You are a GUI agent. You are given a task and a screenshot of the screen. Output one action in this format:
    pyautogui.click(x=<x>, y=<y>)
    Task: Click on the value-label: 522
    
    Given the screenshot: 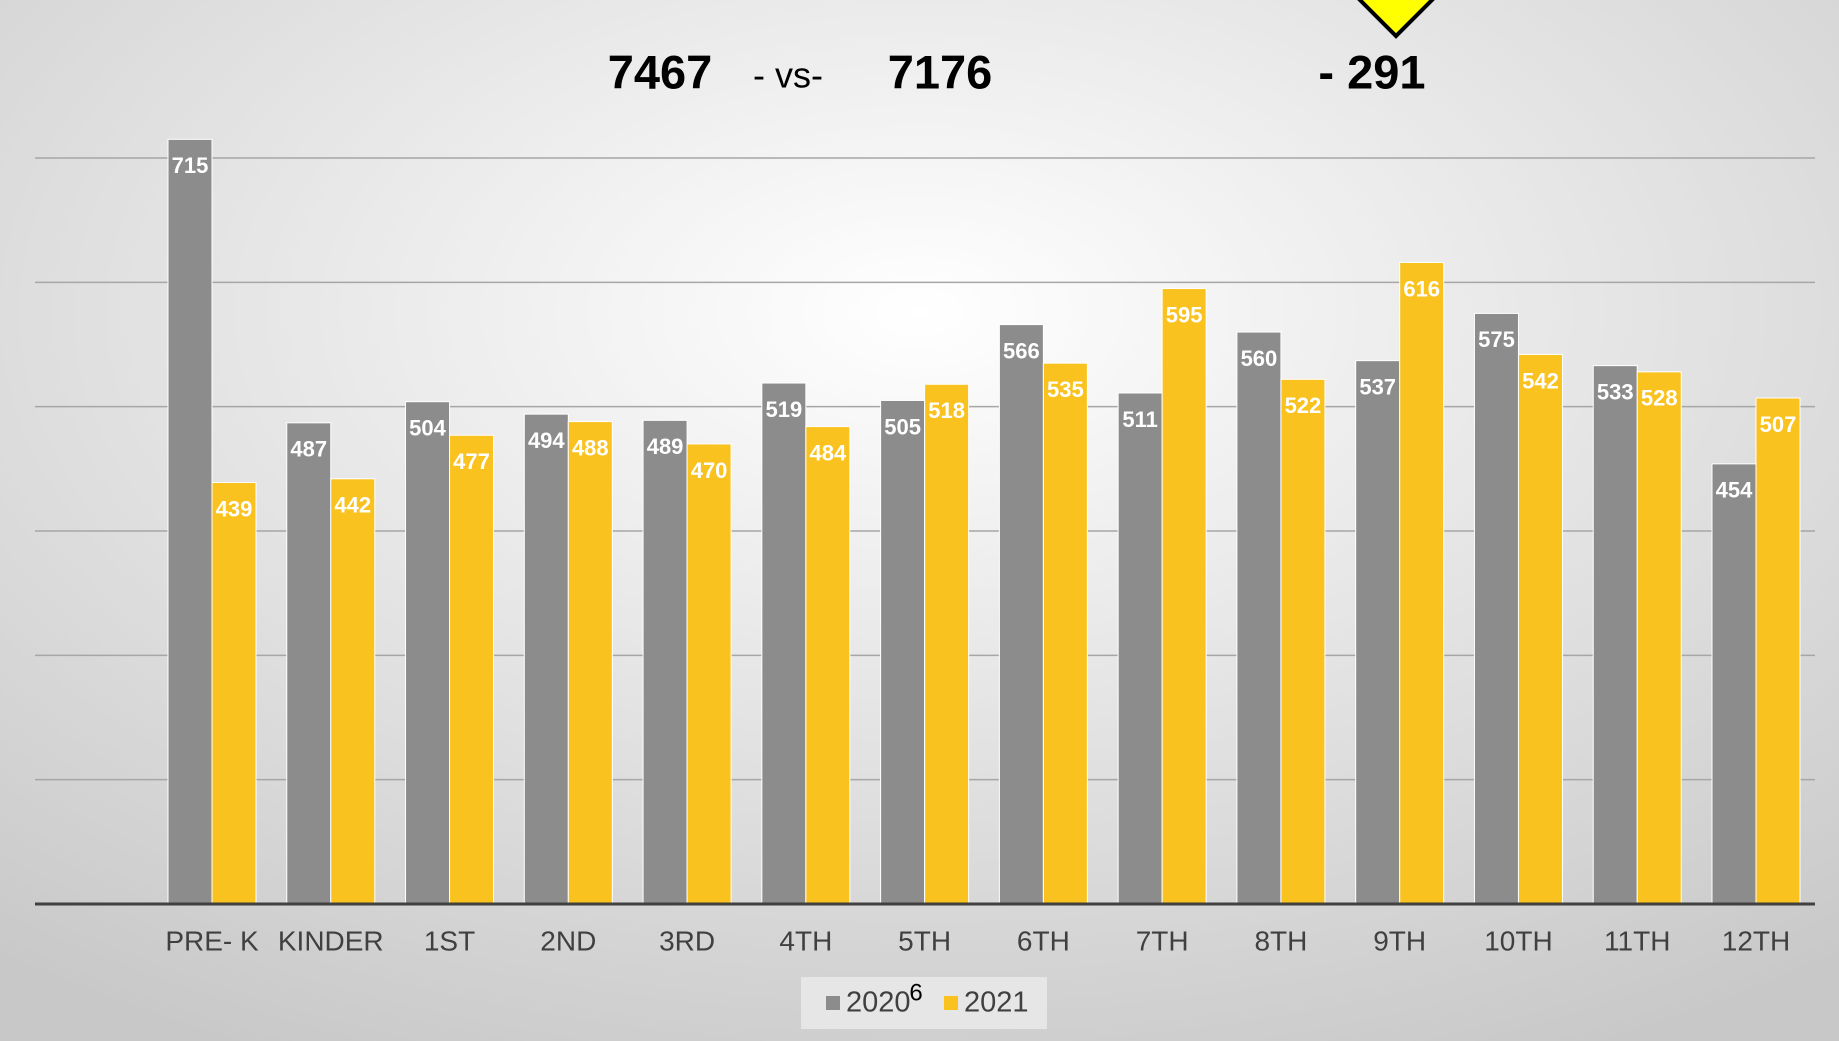 What is the action you would take?
    pyautogui.click(x=1303, y=405)
    